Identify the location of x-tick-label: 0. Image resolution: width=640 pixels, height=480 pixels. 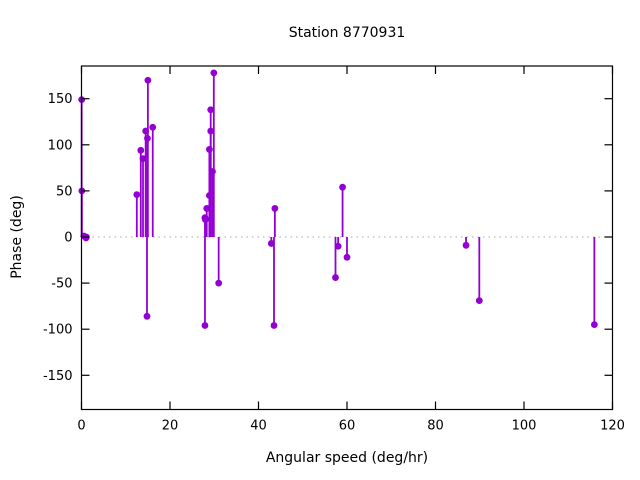
(81, 426).